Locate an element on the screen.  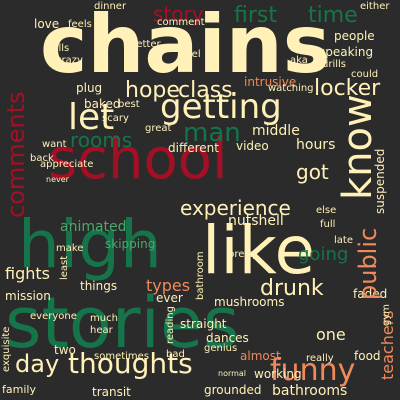
word-straight: straight is located at coordinates (203, 324).